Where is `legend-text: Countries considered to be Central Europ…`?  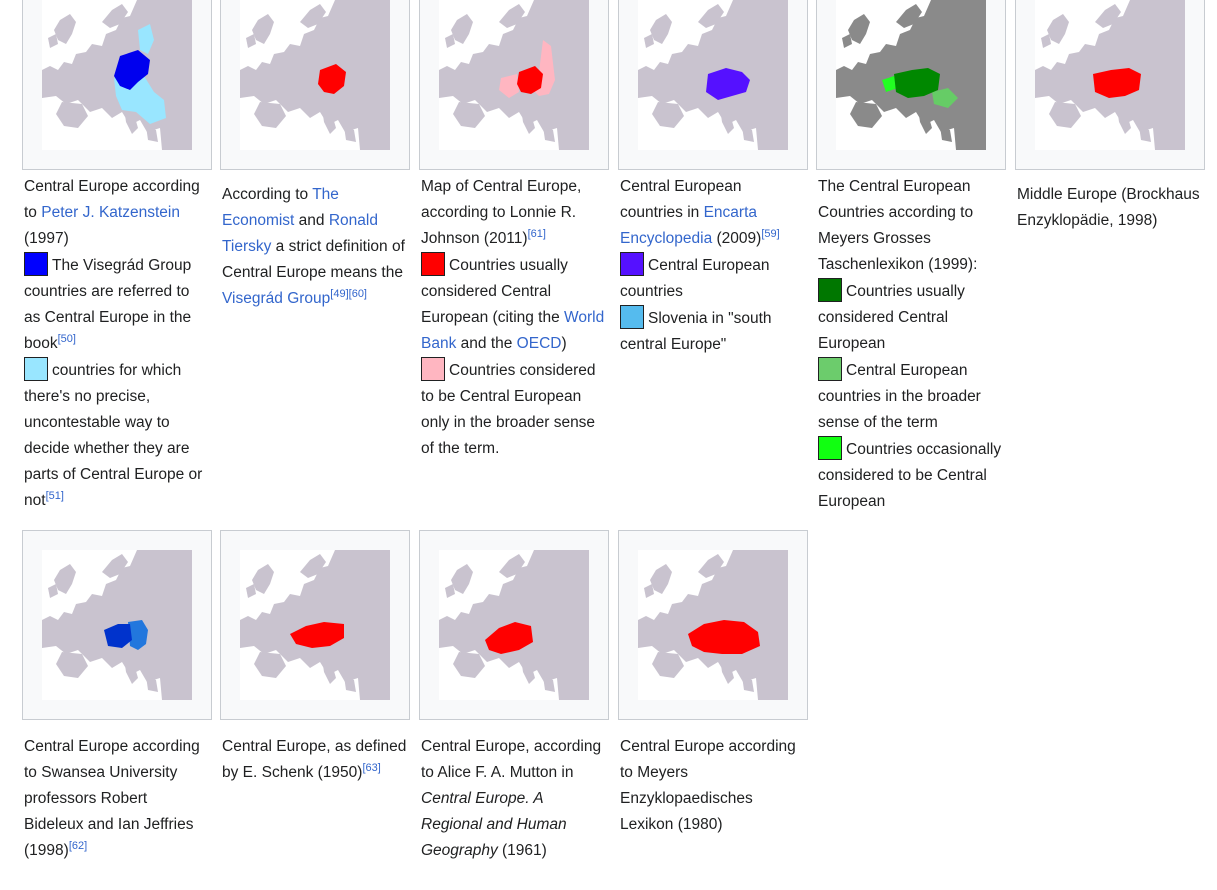 legend-text: Countries considered to be Central Europ… is located at coordinates (508, 409).